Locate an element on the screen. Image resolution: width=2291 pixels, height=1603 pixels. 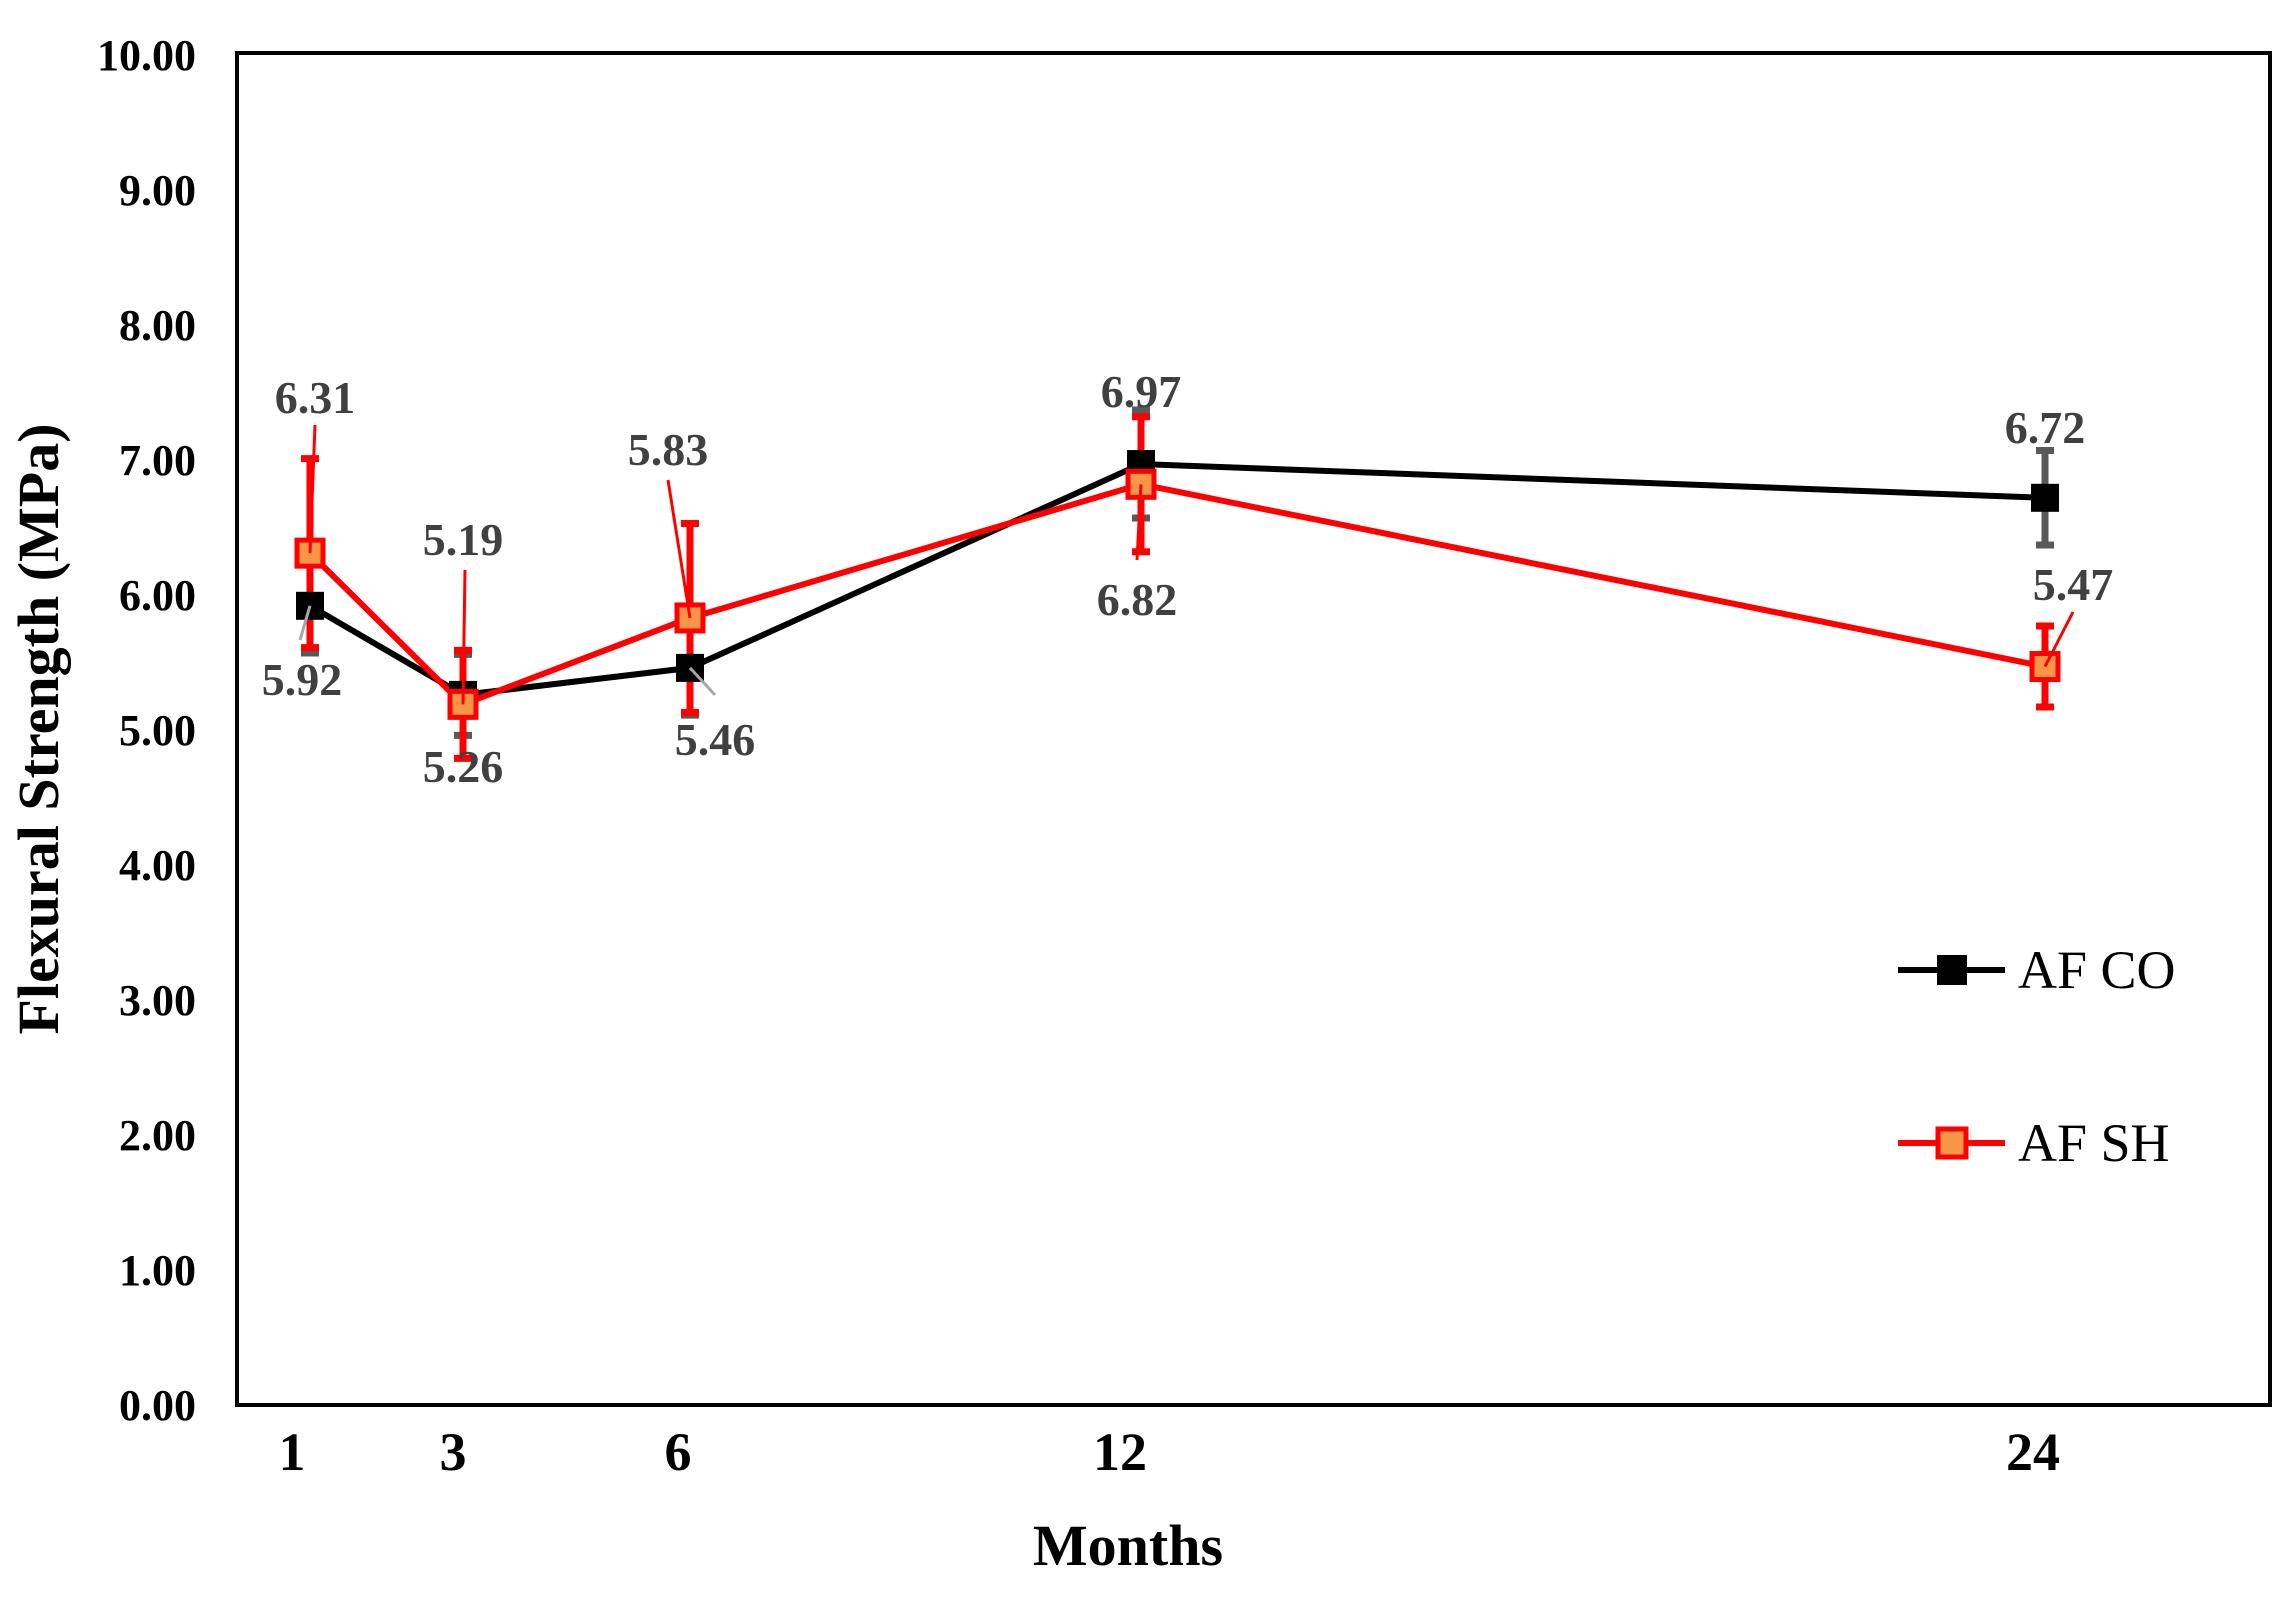
y-tick-label: 9.00 is located at coordinates (157, 190).